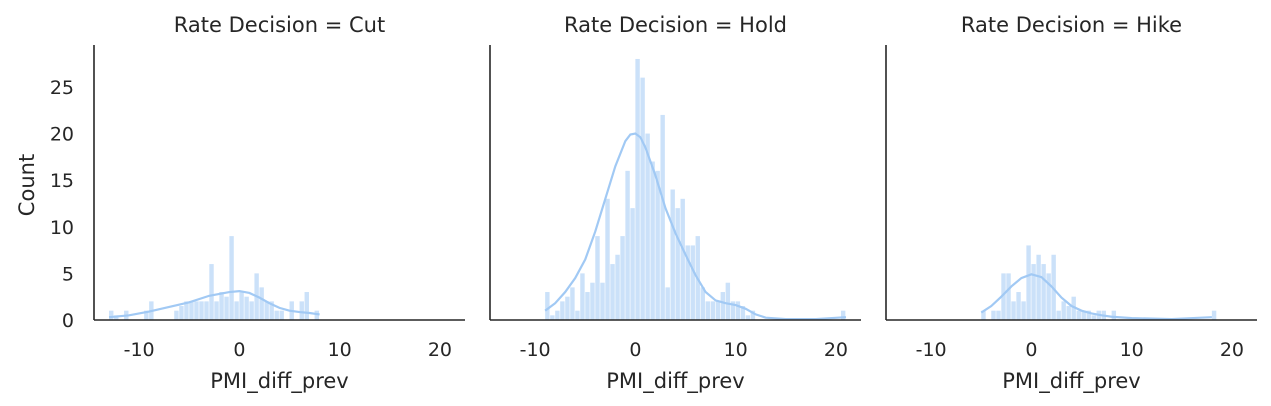 The width and height of the screenshot is (1271, 406). I want to click on panel-hold-x-ticks: -10 0 10 20, so click(684, 350).